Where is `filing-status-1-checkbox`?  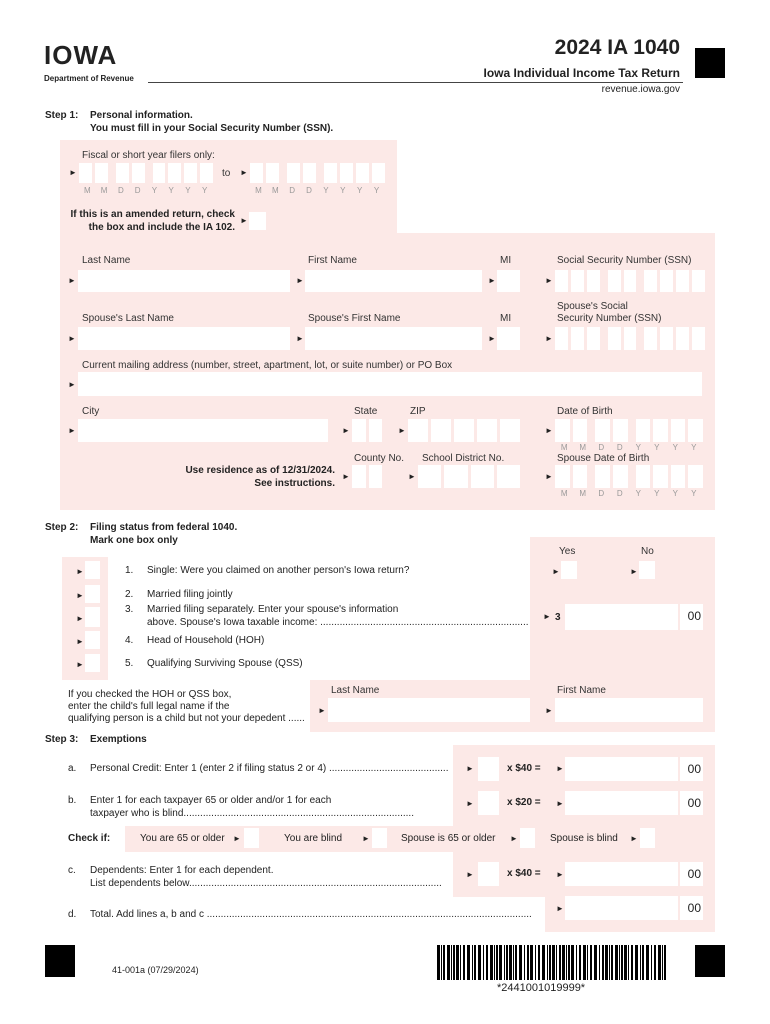
filing-status-1-checkbox is located at coordinates (92, 570).